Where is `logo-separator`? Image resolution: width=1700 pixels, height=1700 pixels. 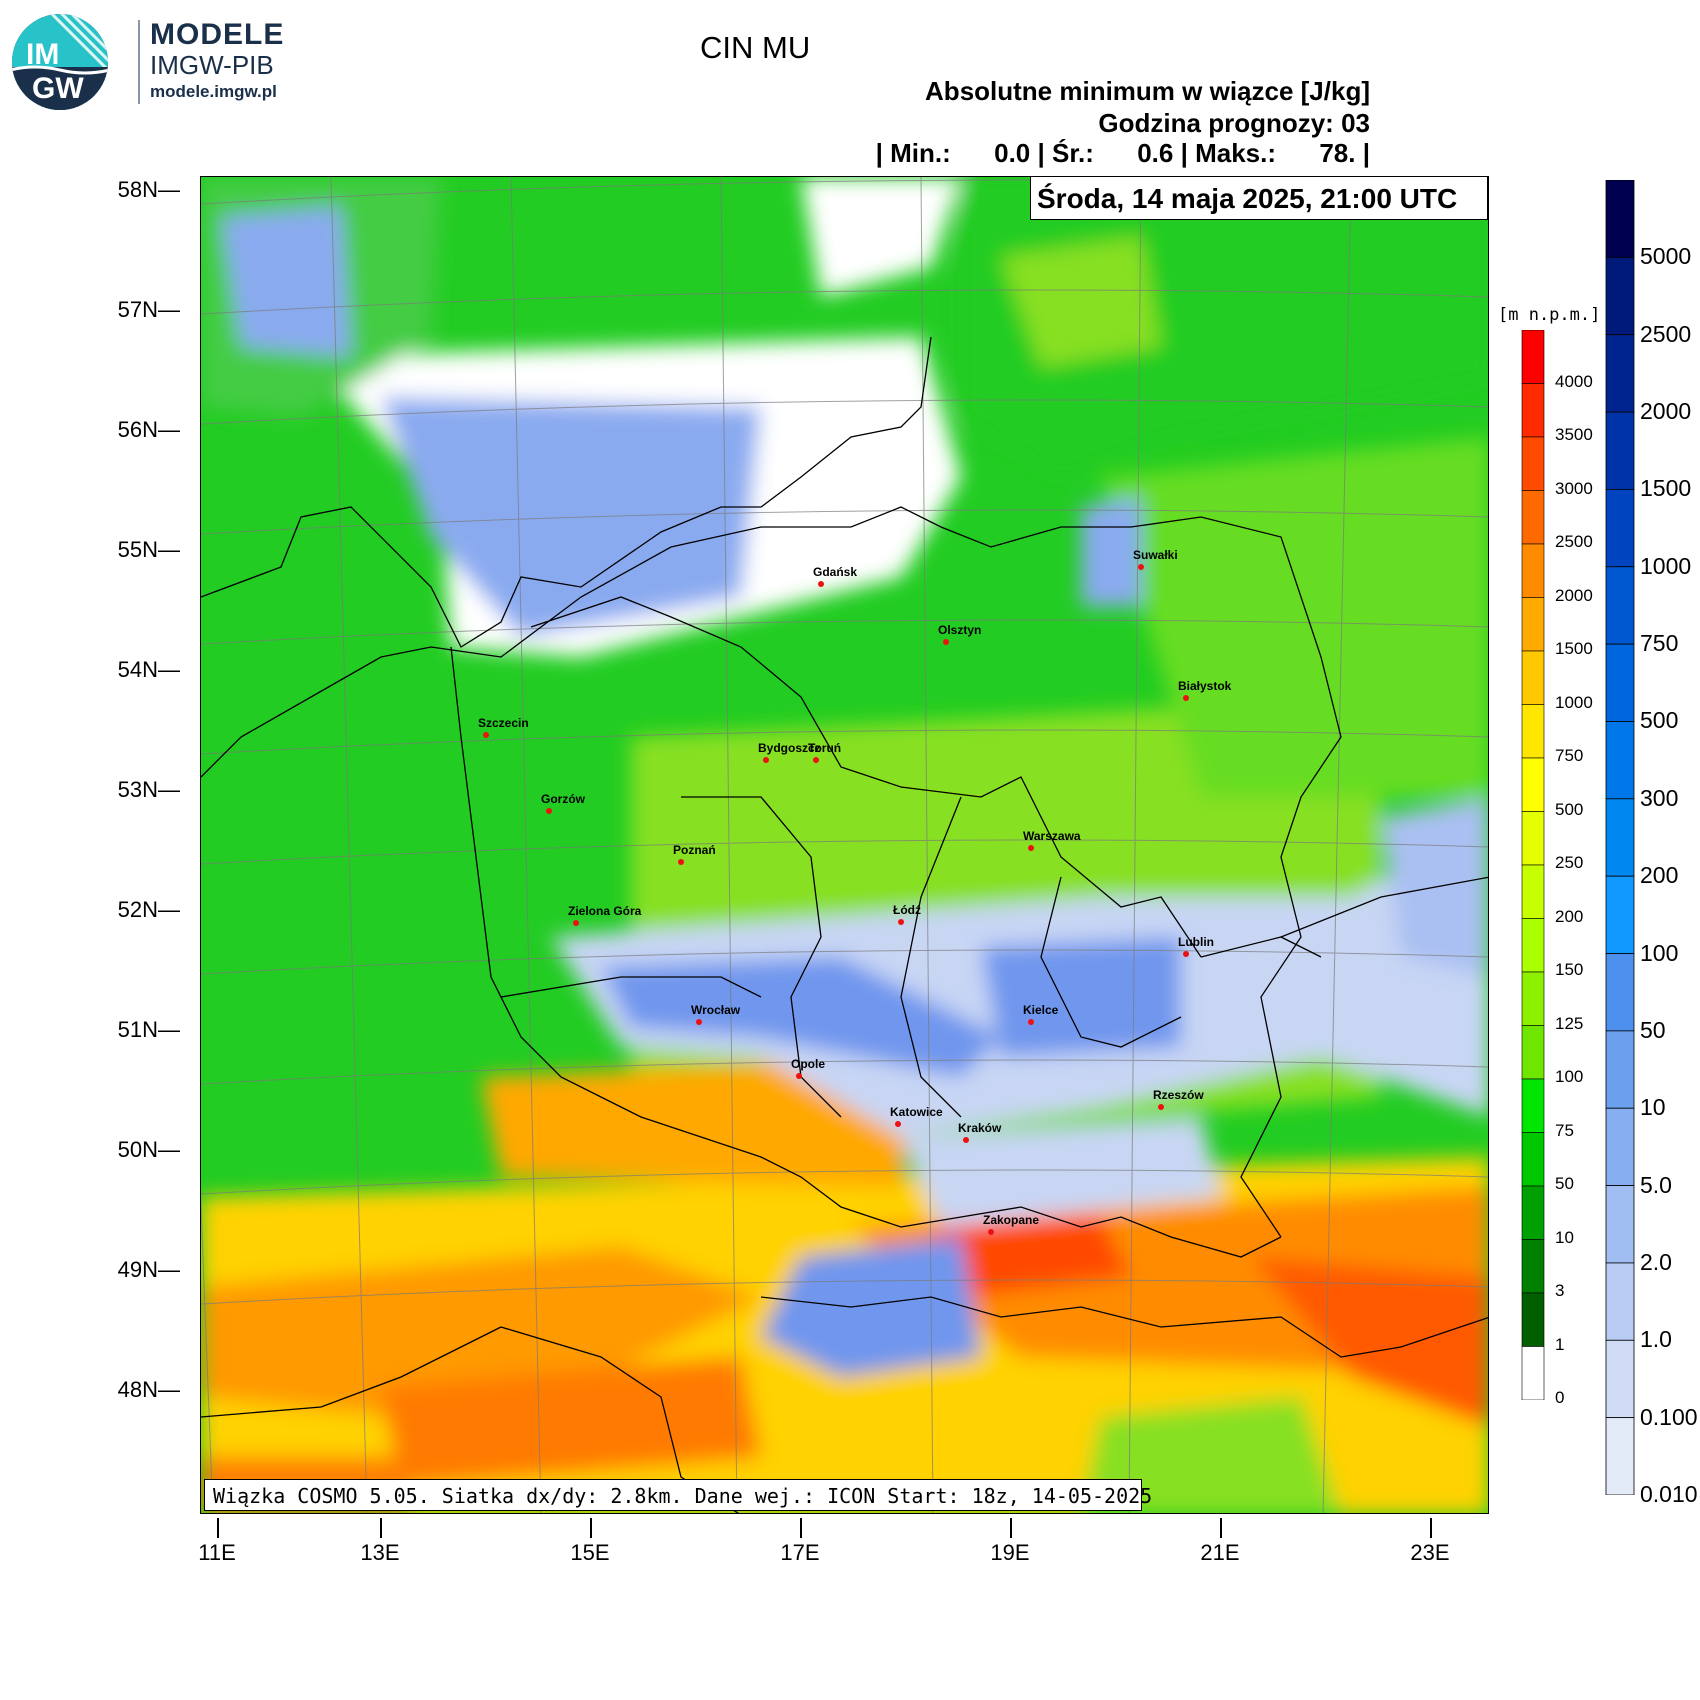
logo-separator is located at coordinates (139, 62).